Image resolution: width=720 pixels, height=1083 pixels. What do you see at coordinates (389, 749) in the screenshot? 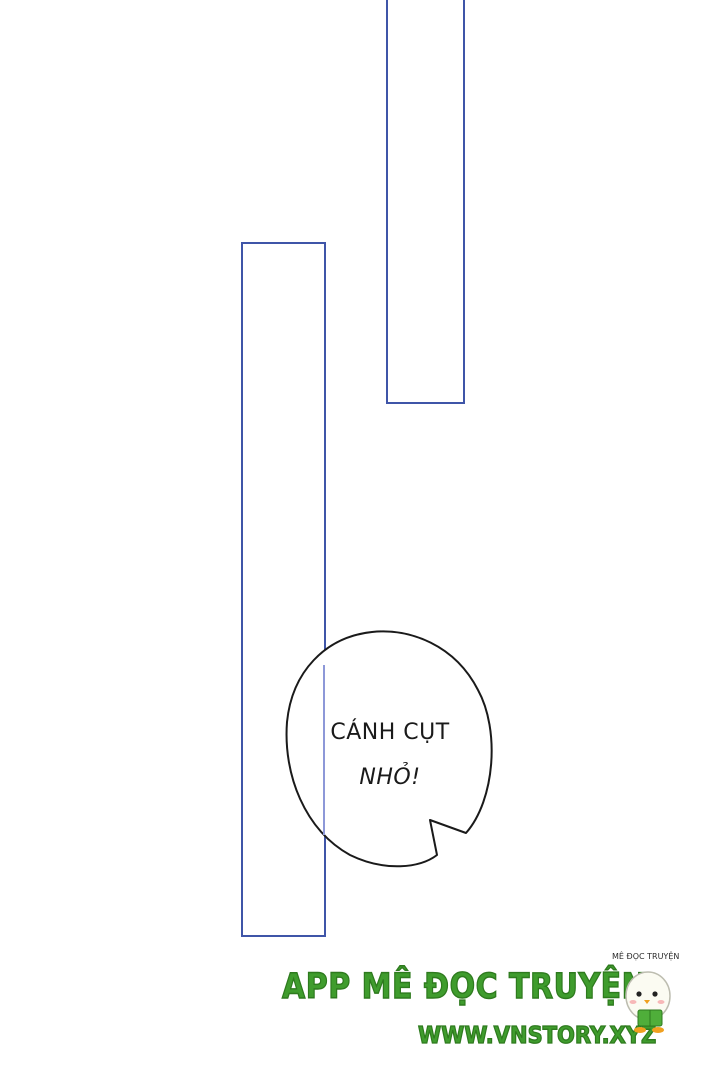
I see `speech-bubble-outline` at bounding box center [389, 749].